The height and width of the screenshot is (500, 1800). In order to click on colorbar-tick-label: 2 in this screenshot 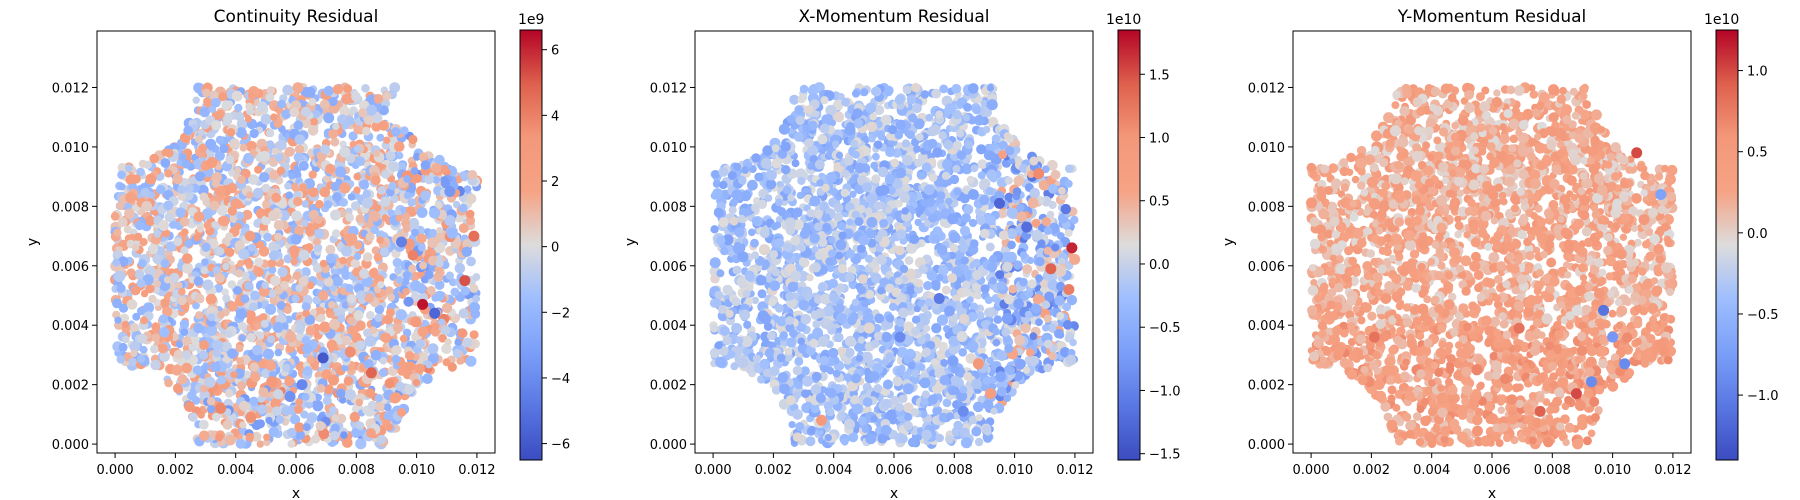, I will do `click(555, 182)`.